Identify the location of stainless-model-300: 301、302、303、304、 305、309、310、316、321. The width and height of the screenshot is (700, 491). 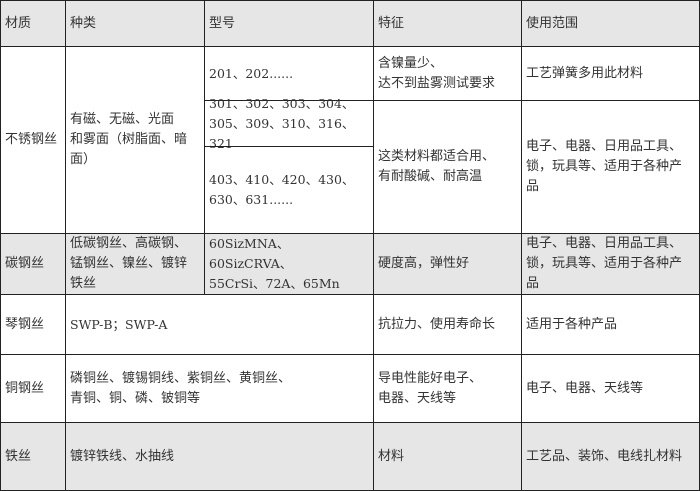
(289, 123).